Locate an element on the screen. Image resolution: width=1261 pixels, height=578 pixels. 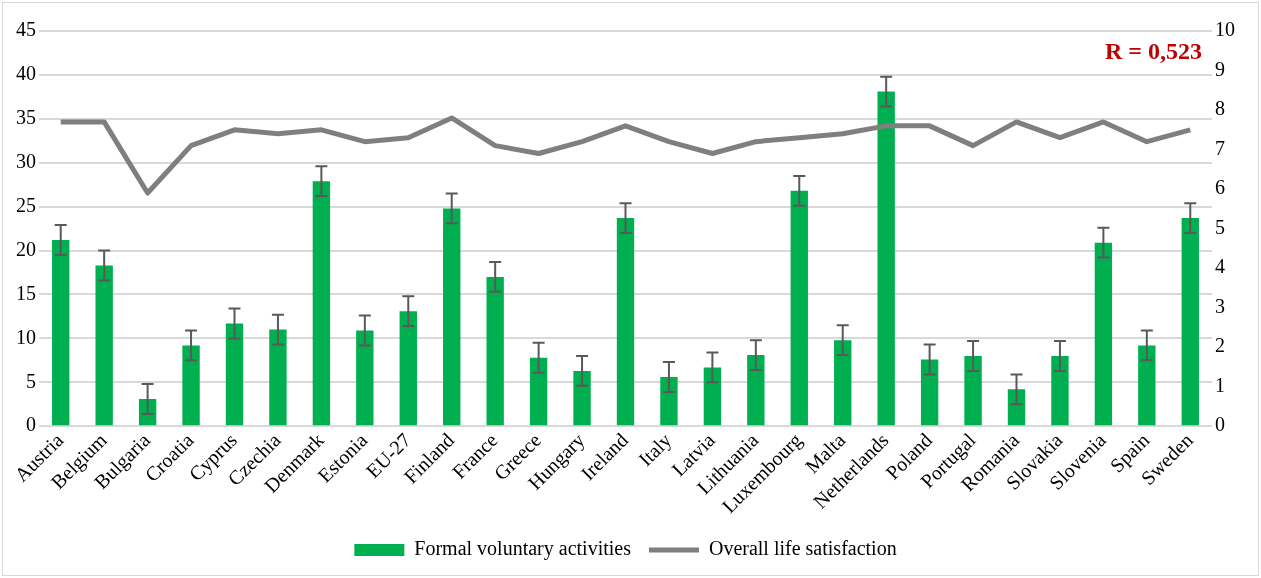
y2-tick-label: 0 is located at coordinates (1220, 424).